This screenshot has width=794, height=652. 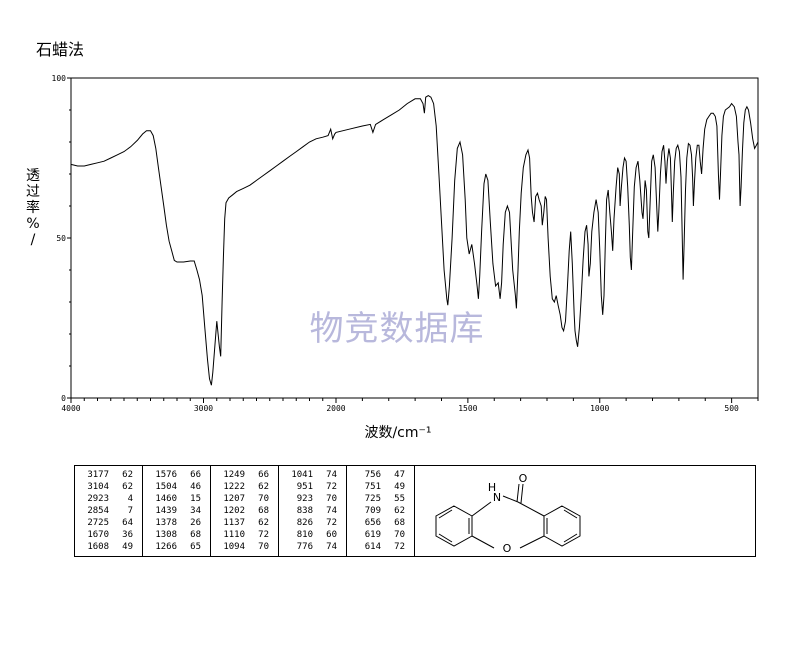 I want to click on peak-row: 1094 70, so click(x=244, y=547).